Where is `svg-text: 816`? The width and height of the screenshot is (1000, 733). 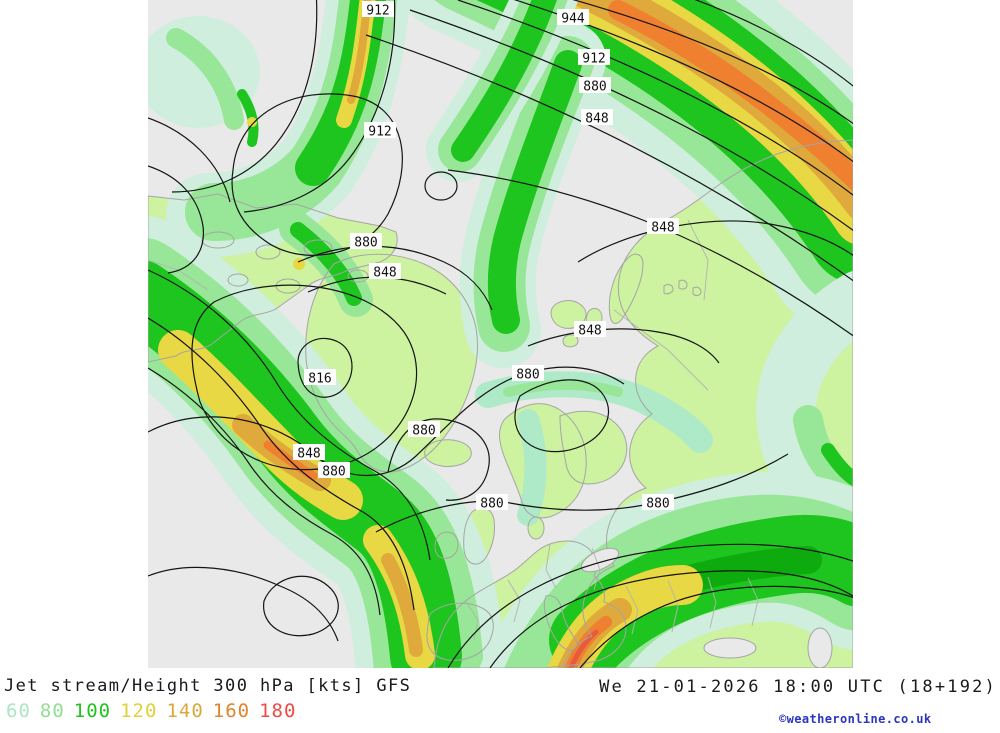
svg-text: 816 is located at coordinates (319, 379).